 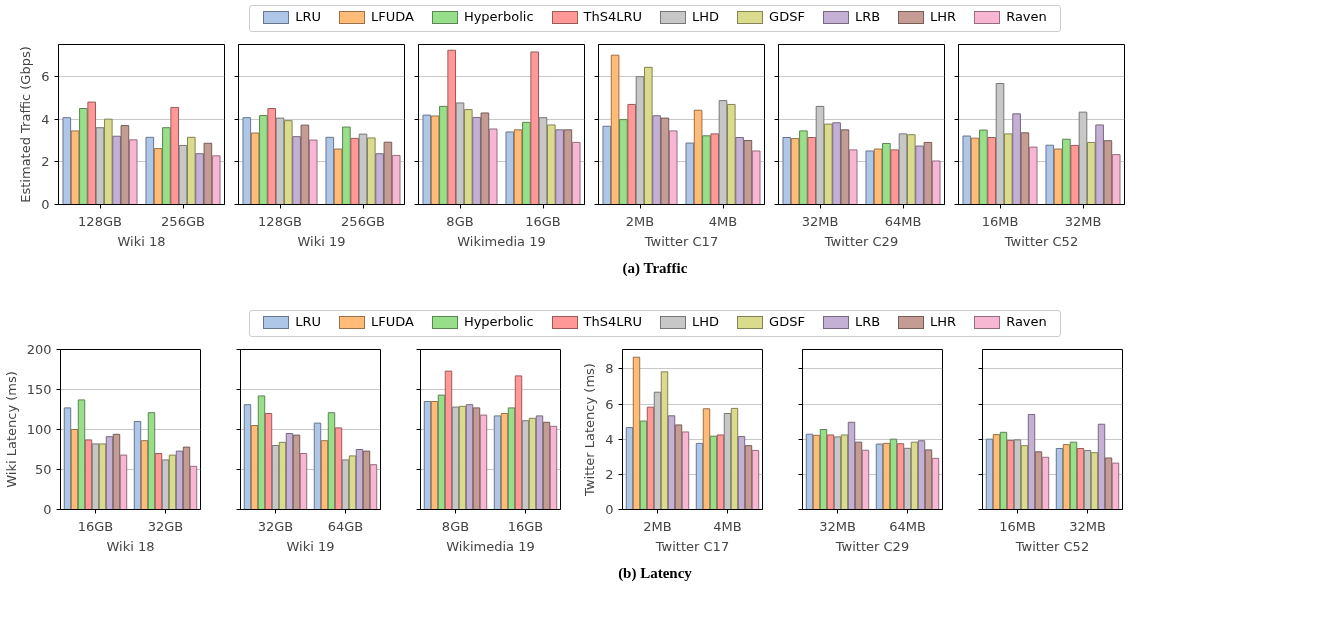 What do you see at coordinates (907, 526) in the screenshot?
I see `x-tick-label: 64MB` at bounding box center [907, 526].